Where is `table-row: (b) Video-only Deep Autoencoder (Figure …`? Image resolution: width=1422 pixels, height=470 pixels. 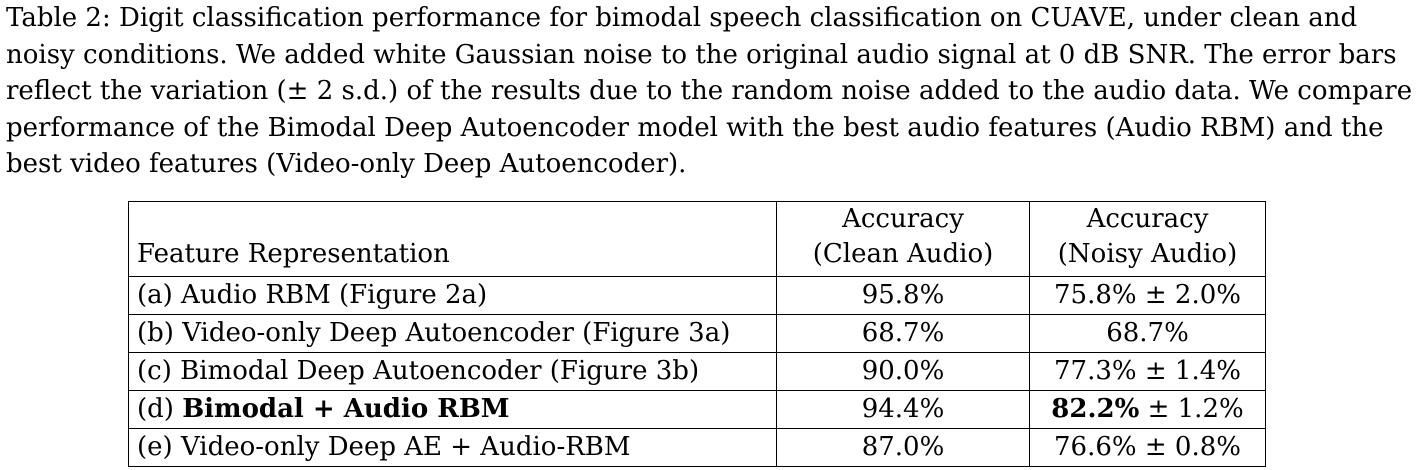 table-row: (b) Video-only Deep Autoencoder (Figure … is located at coordinates (697, 333).